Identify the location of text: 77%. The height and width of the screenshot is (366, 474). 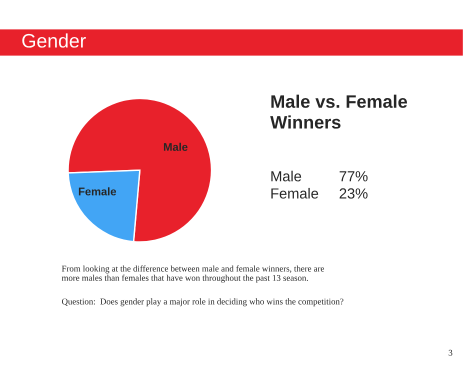
(354, 176).